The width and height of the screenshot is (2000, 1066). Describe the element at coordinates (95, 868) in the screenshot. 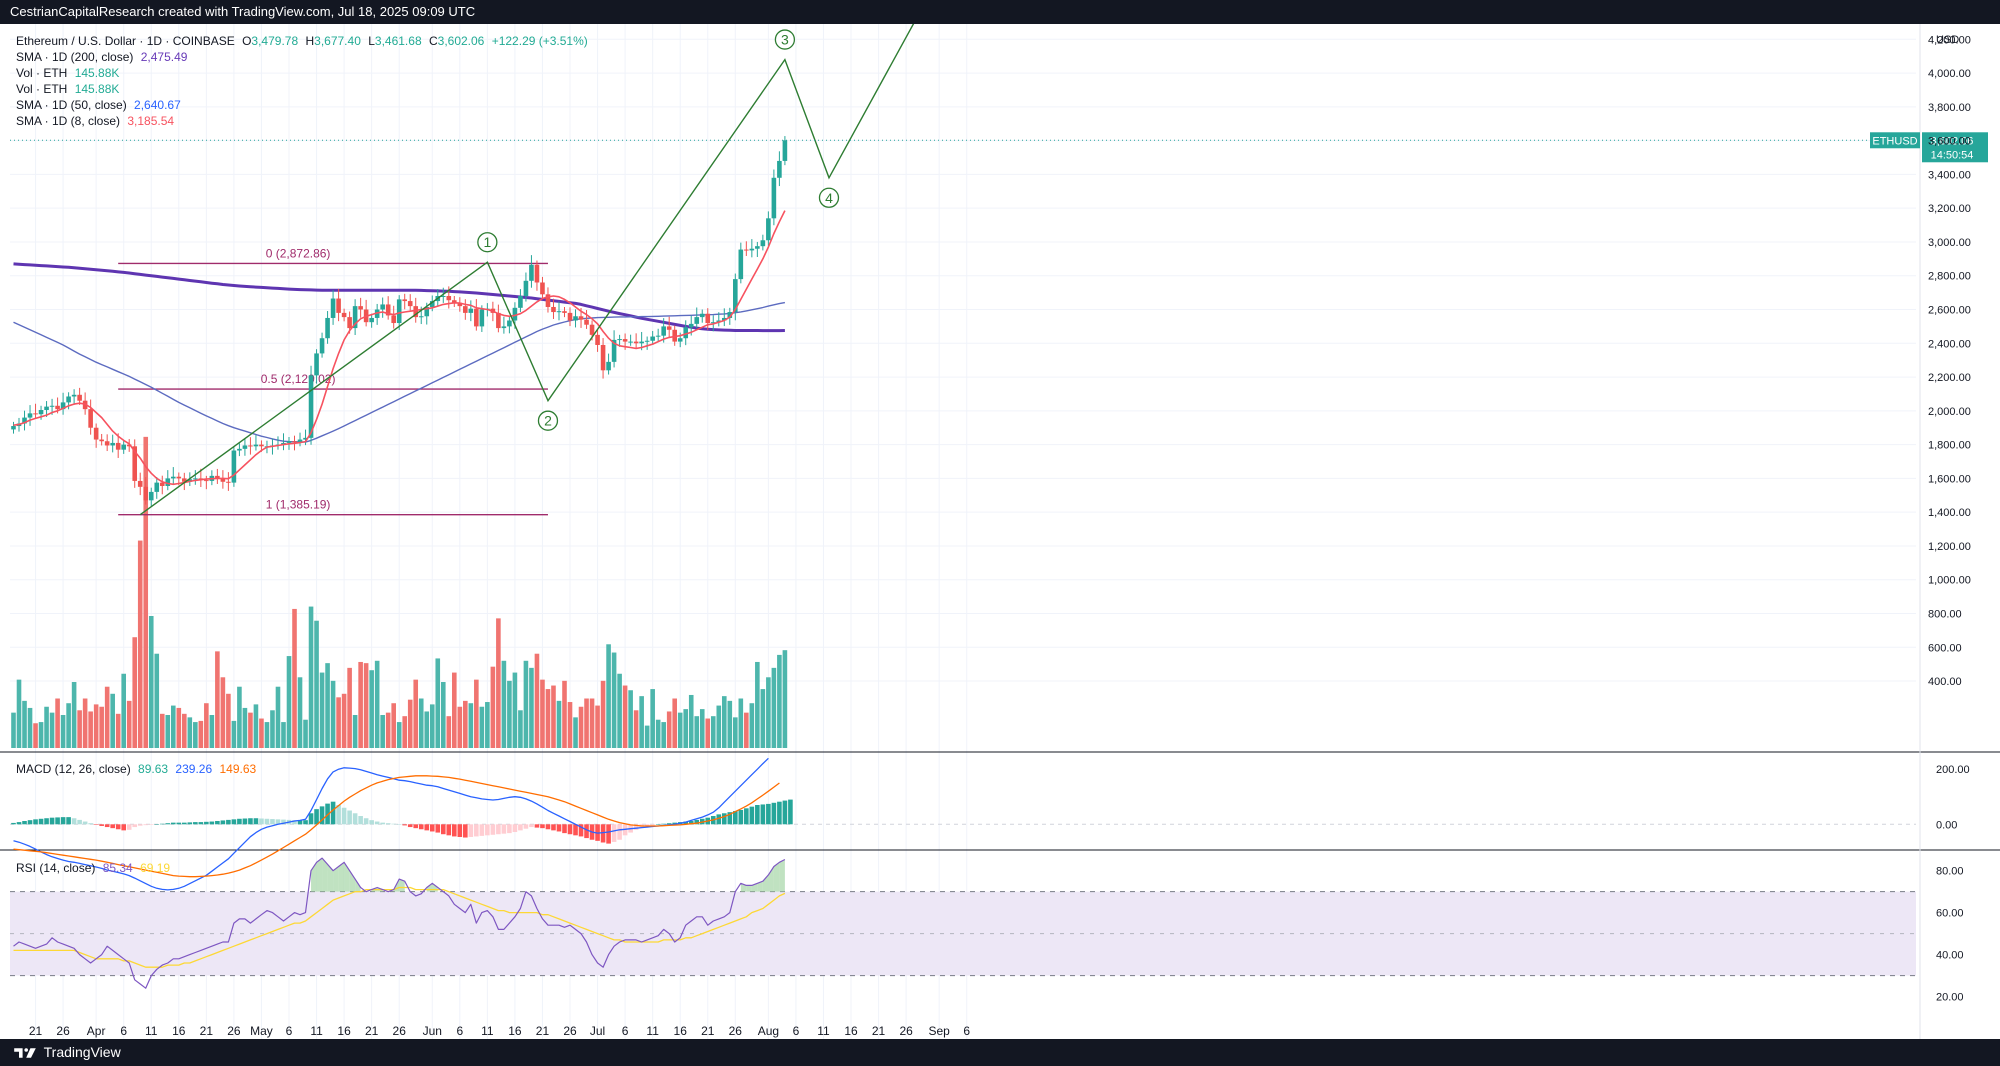

I see `legend-rsi: RSI (14, close) 85.34 69.19` at that location.